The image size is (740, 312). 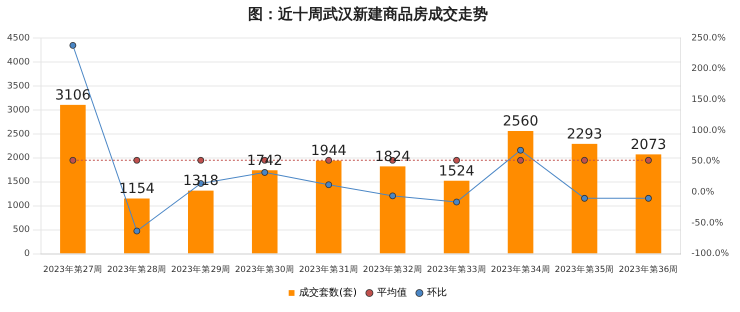 What do you see at coordinates (648, 145) in the screenshot?
I see `data-label: 2073` at bounding box center [648, 145].